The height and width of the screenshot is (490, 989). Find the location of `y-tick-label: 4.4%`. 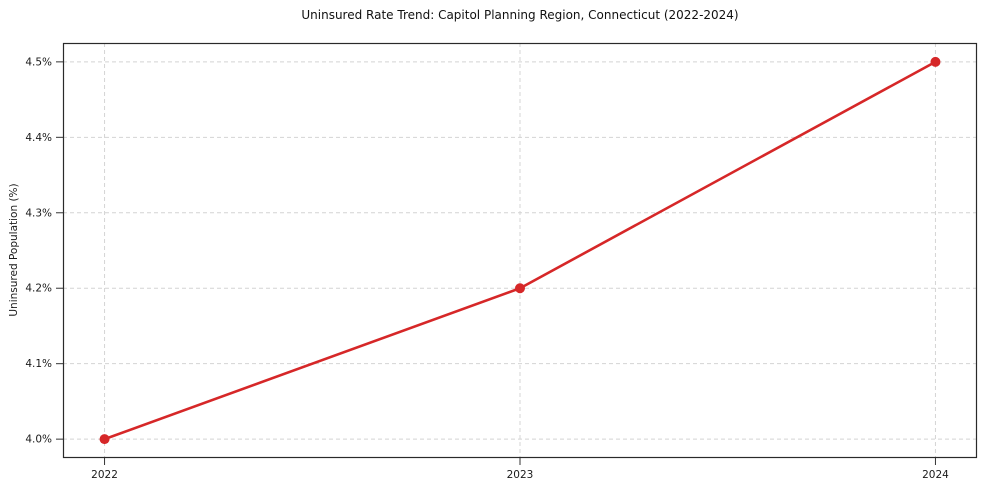

y-tick-label: 4.4% is located at coordinates (38, 138).